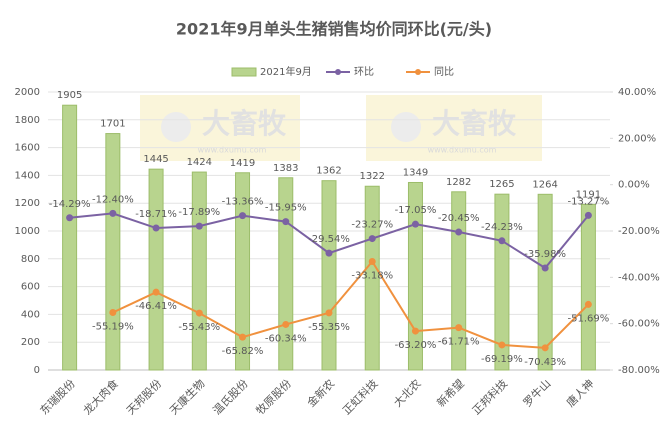  Describe the element at coordinates (372, 225) in the screenshot. I see `line-value-label: -23.27%` at that location.